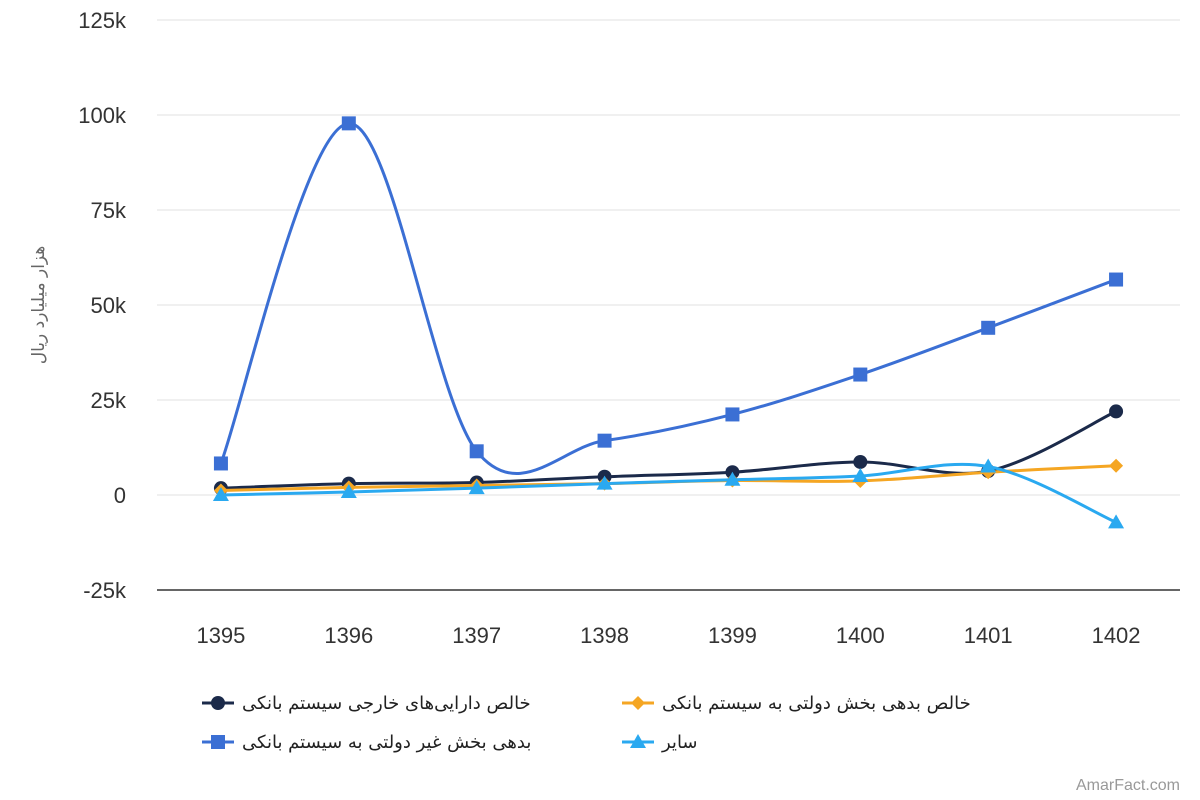 The image size is (1200, 800). Describe the element at coordinates (105, 590) in the screenshot. I see `y-tick-label: -25k` at that location.